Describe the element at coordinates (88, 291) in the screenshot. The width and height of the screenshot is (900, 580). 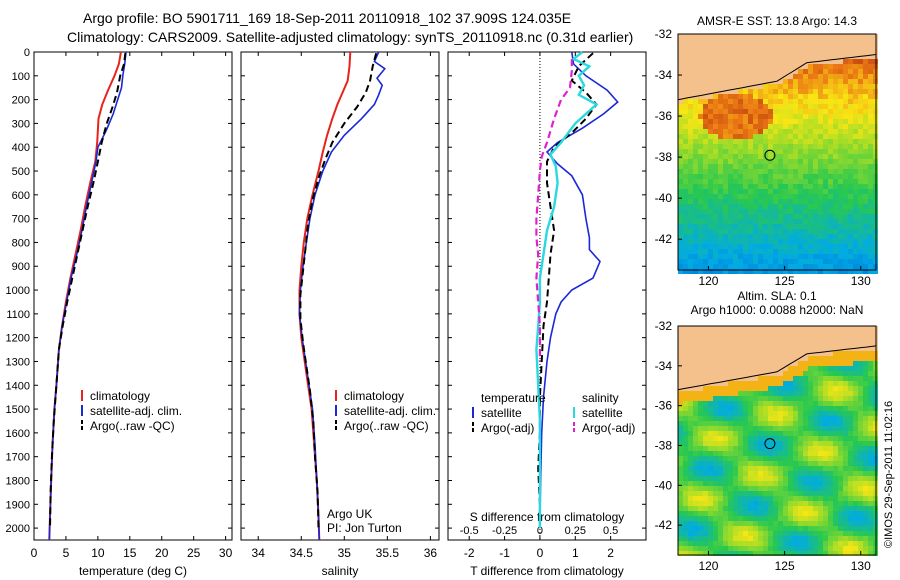
I see `temperature-series-argo` at that location.